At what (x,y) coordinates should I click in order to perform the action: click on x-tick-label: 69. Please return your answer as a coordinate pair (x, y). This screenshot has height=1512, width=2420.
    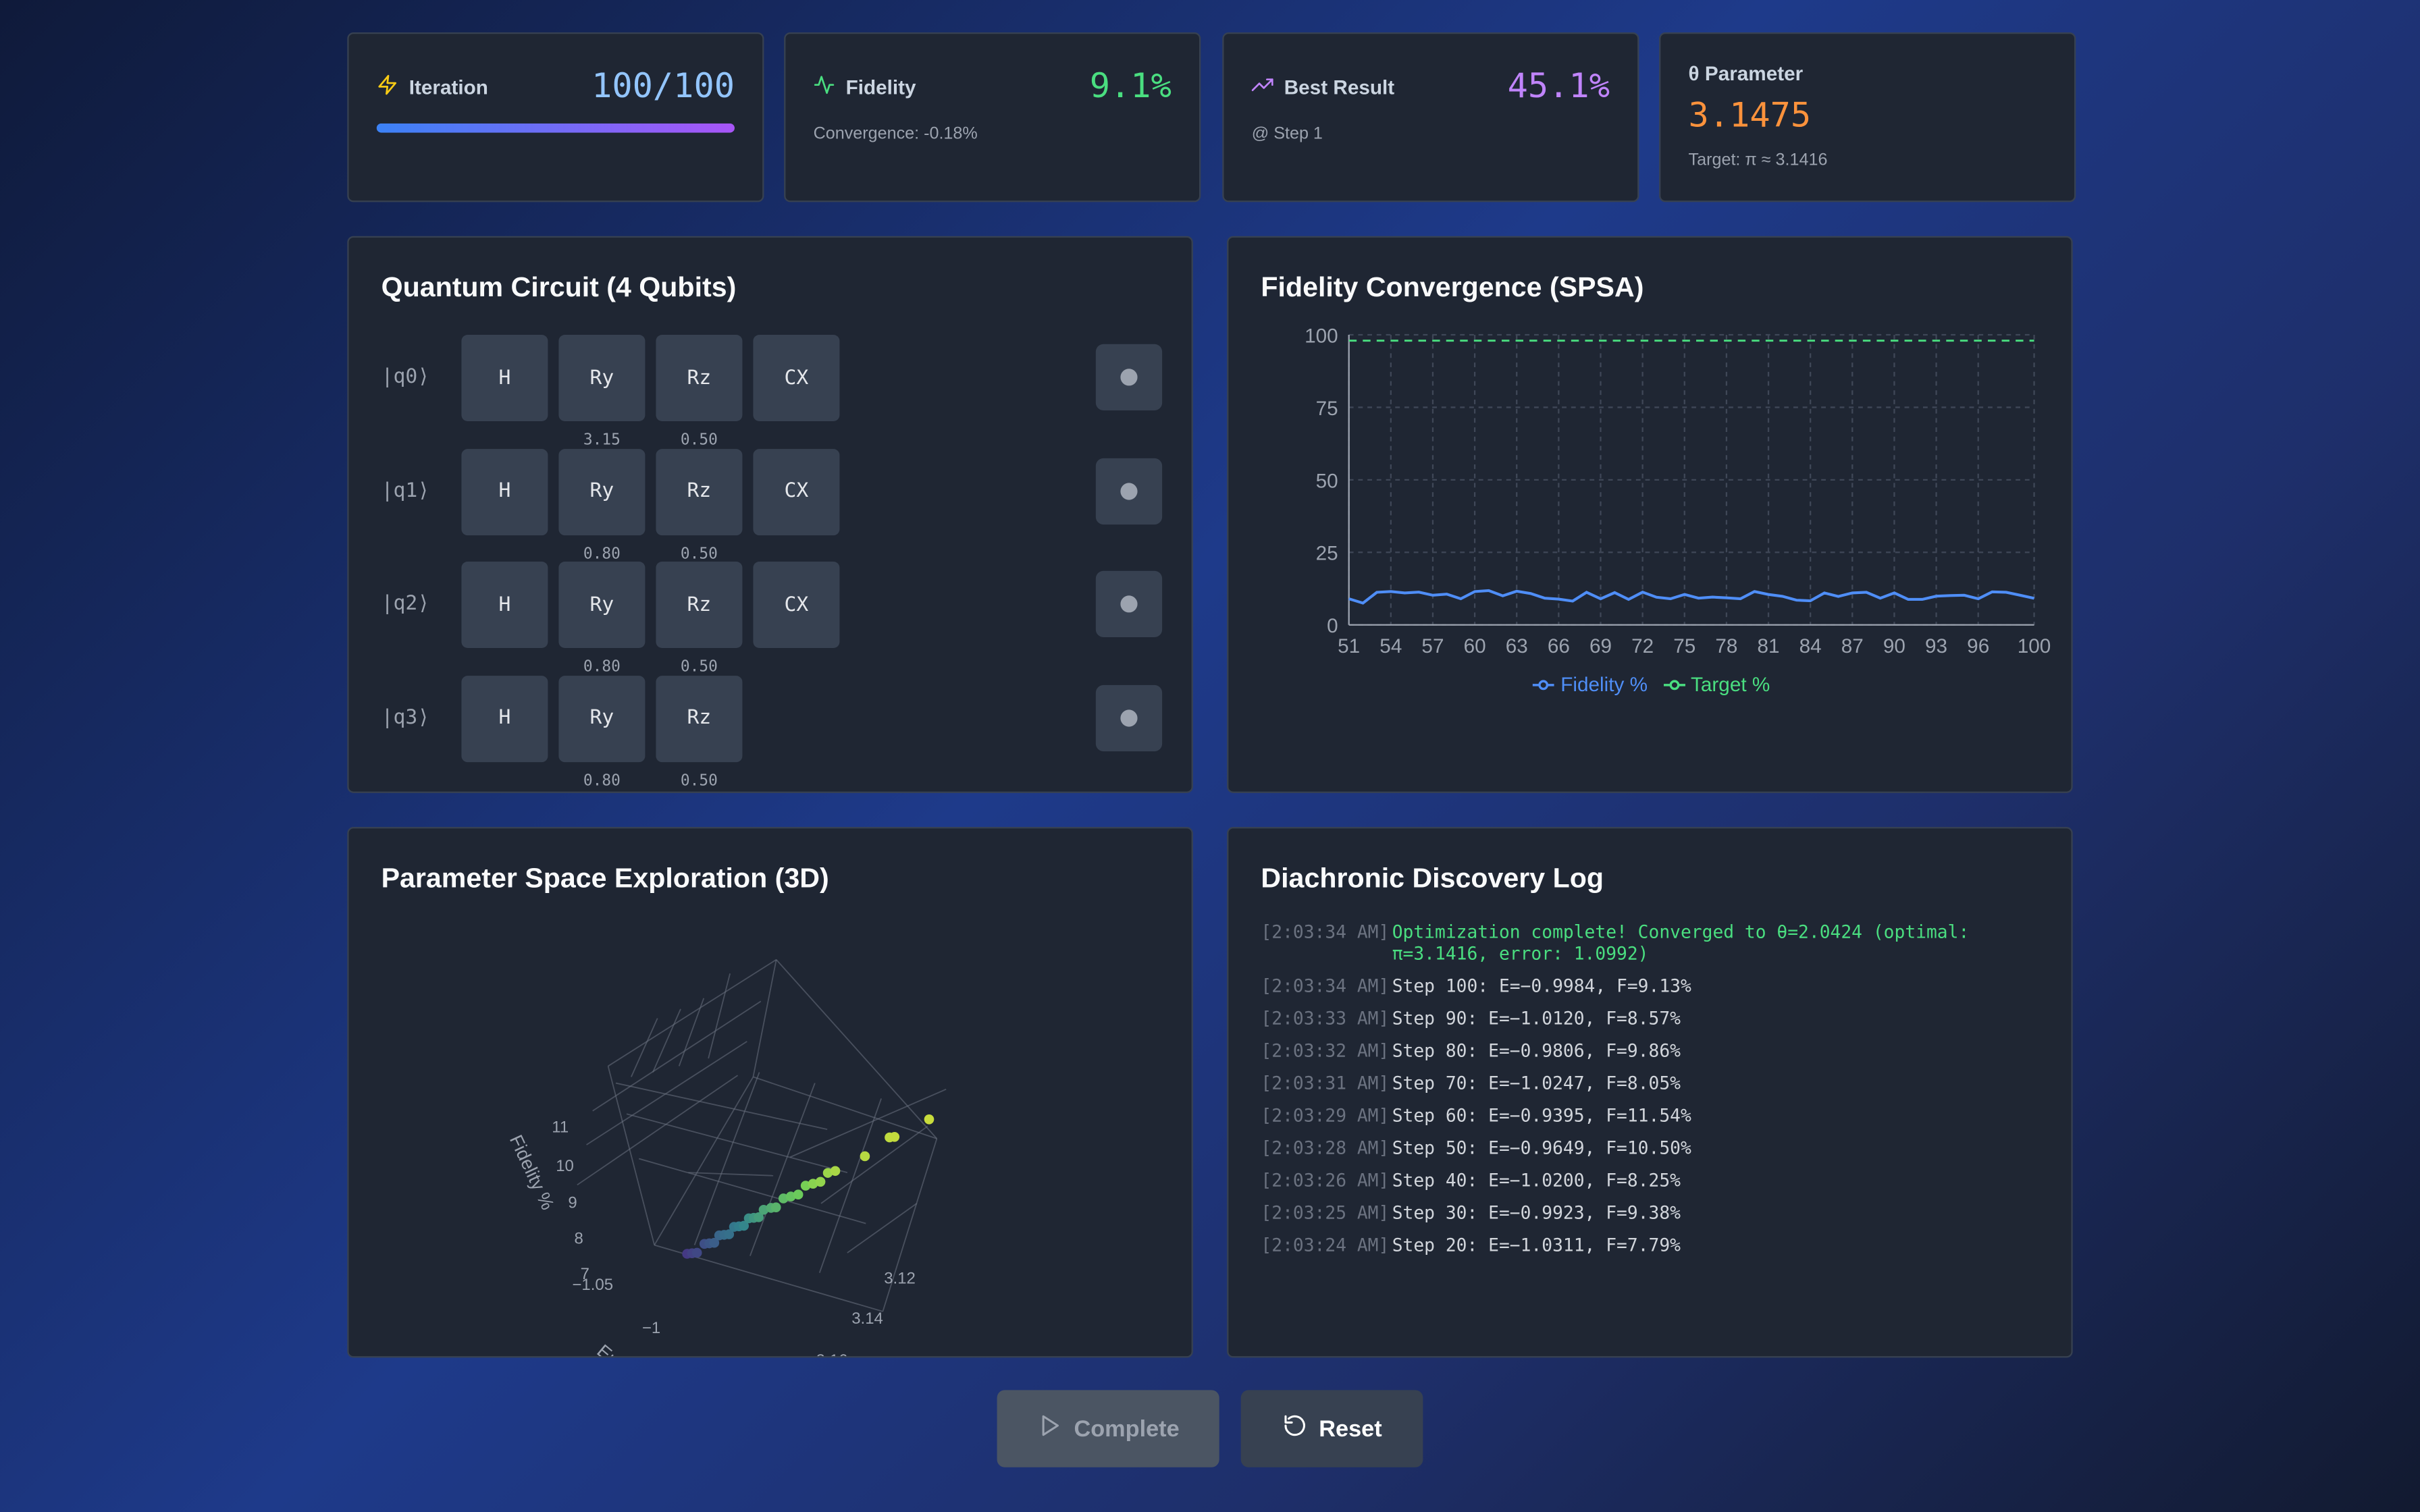
    Looking at the image, I should click on (1600, 646).